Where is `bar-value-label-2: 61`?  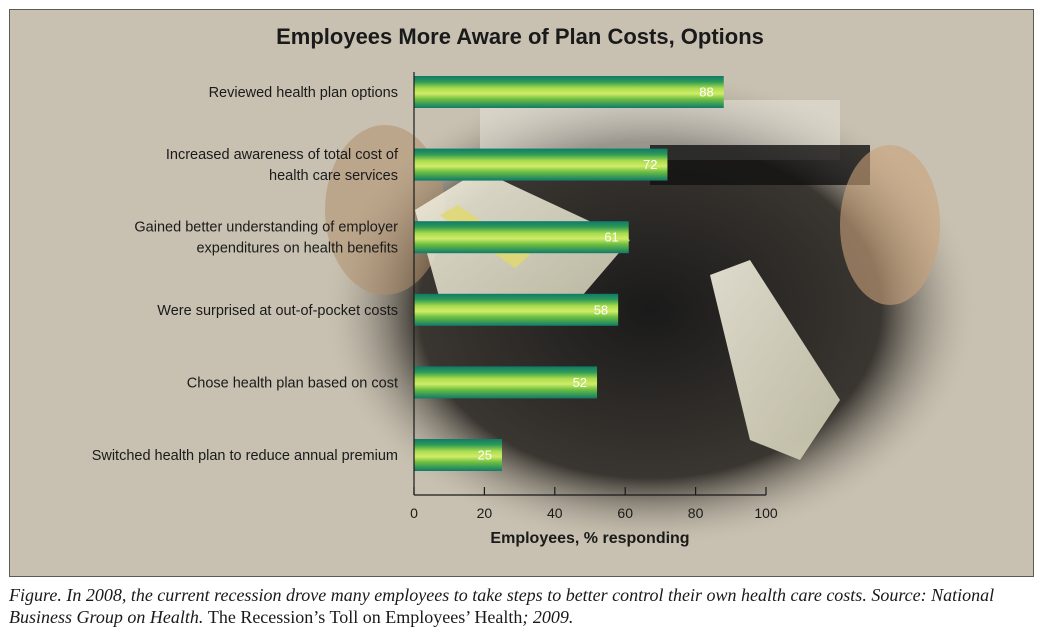
bar-value-label-2: 61 is located at coordinates (611, 237).